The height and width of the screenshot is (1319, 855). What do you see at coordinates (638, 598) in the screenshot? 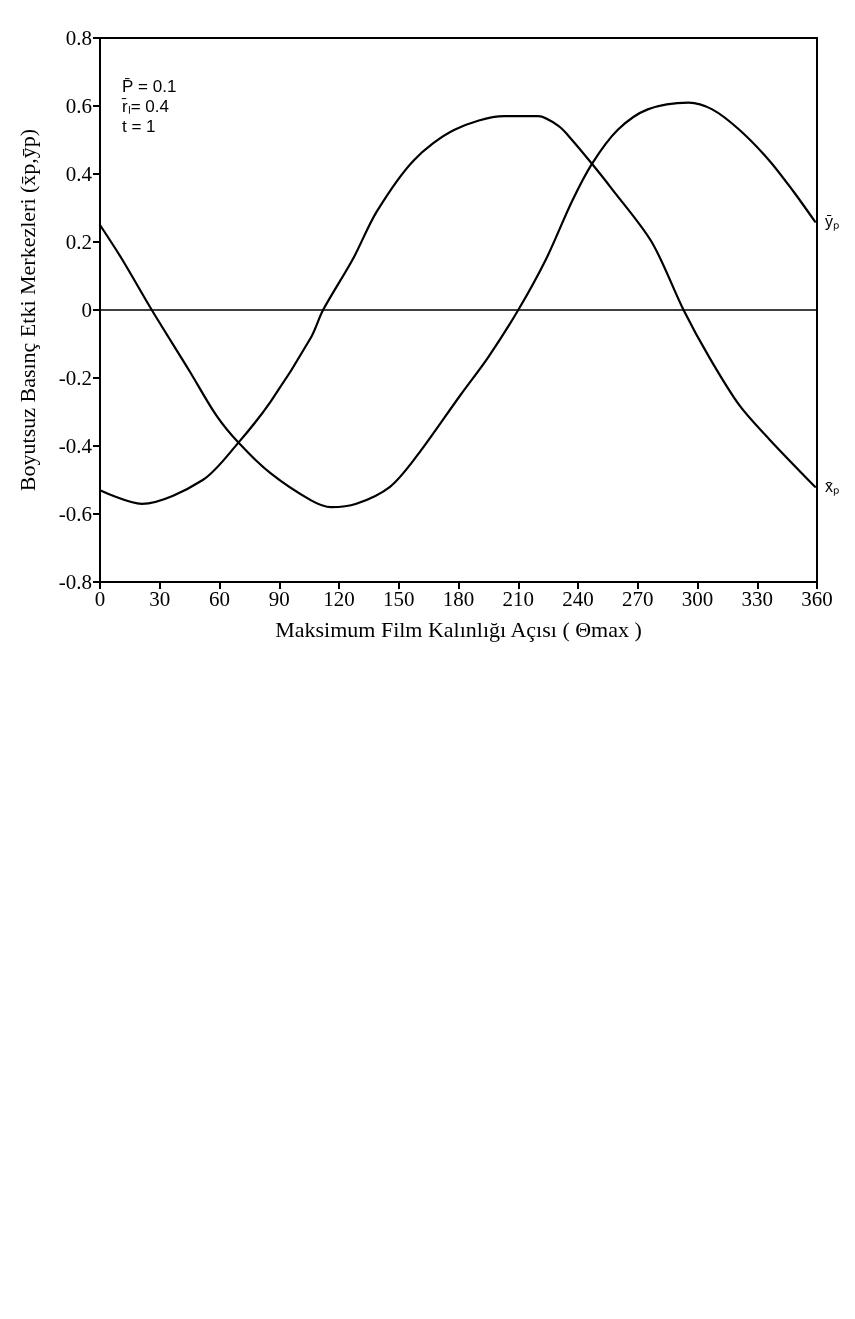
I see `x-tick-label: 270` at bounding box center [638, 598].